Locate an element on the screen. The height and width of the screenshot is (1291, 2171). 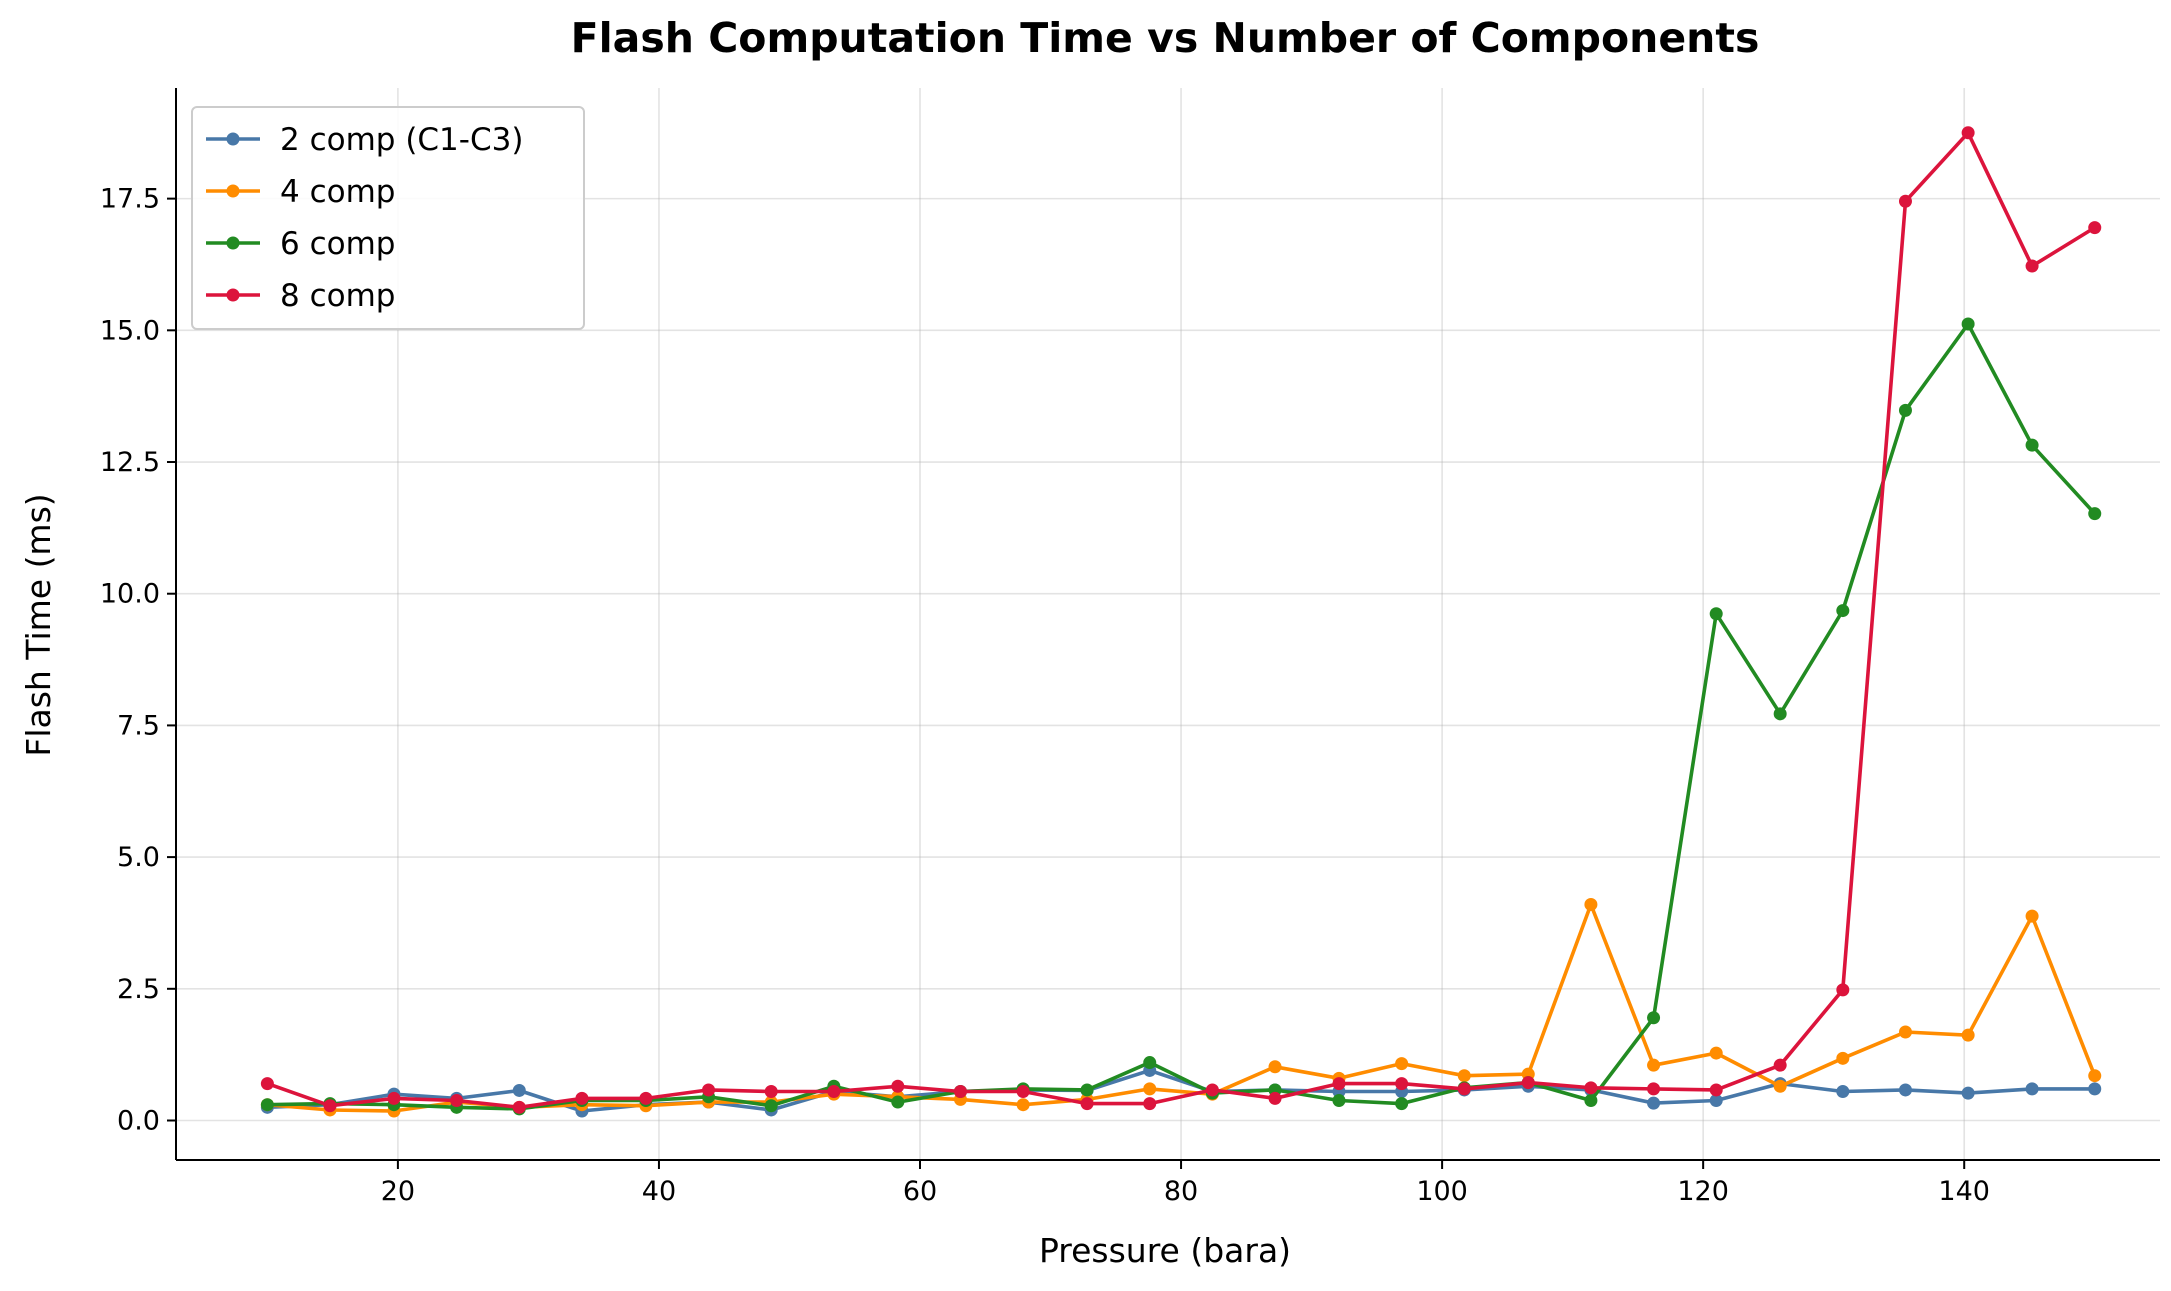
legend-item: 8 comp is located at coordinates (300, 296).